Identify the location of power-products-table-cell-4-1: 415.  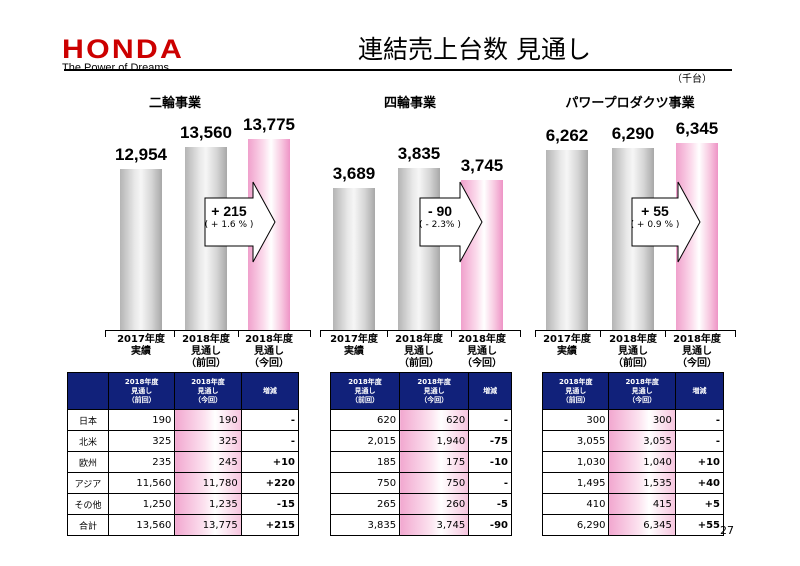
(642, 504).